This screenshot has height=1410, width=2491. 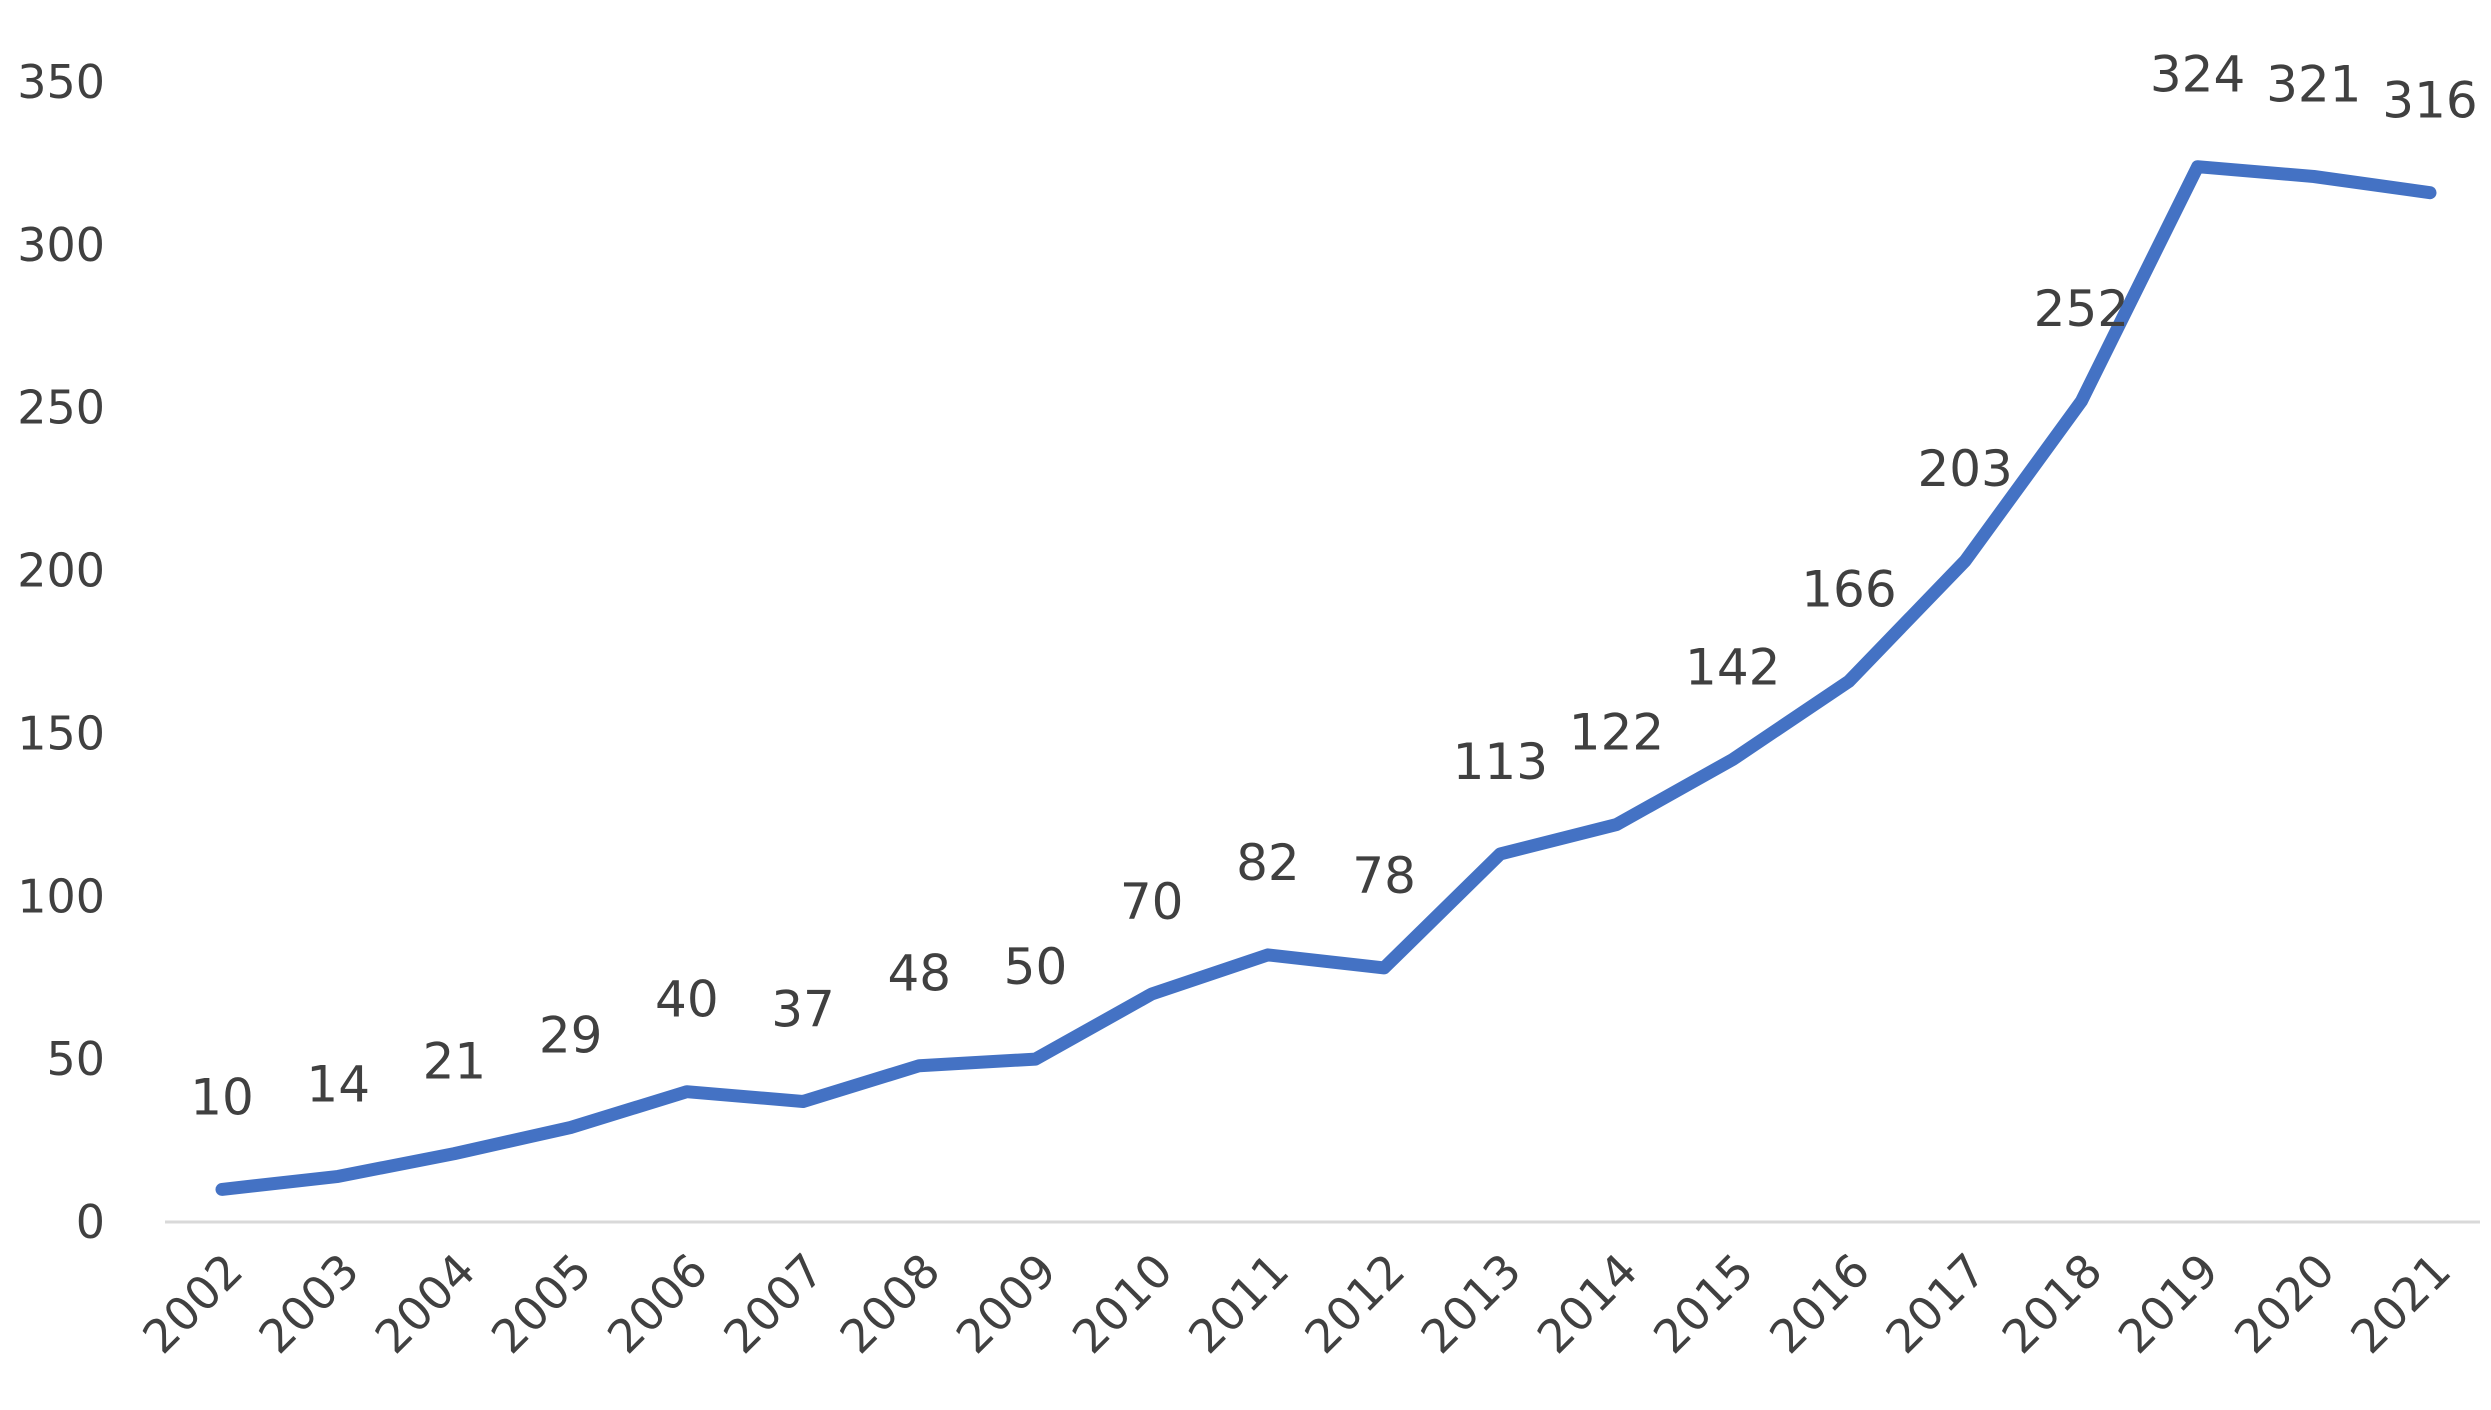 What do you see at coordinates (61, 652) in the screenshot?
I see `y-axis-ticks: 0 50 100 150 200 250 300 350` at bounding box center [61, 652].